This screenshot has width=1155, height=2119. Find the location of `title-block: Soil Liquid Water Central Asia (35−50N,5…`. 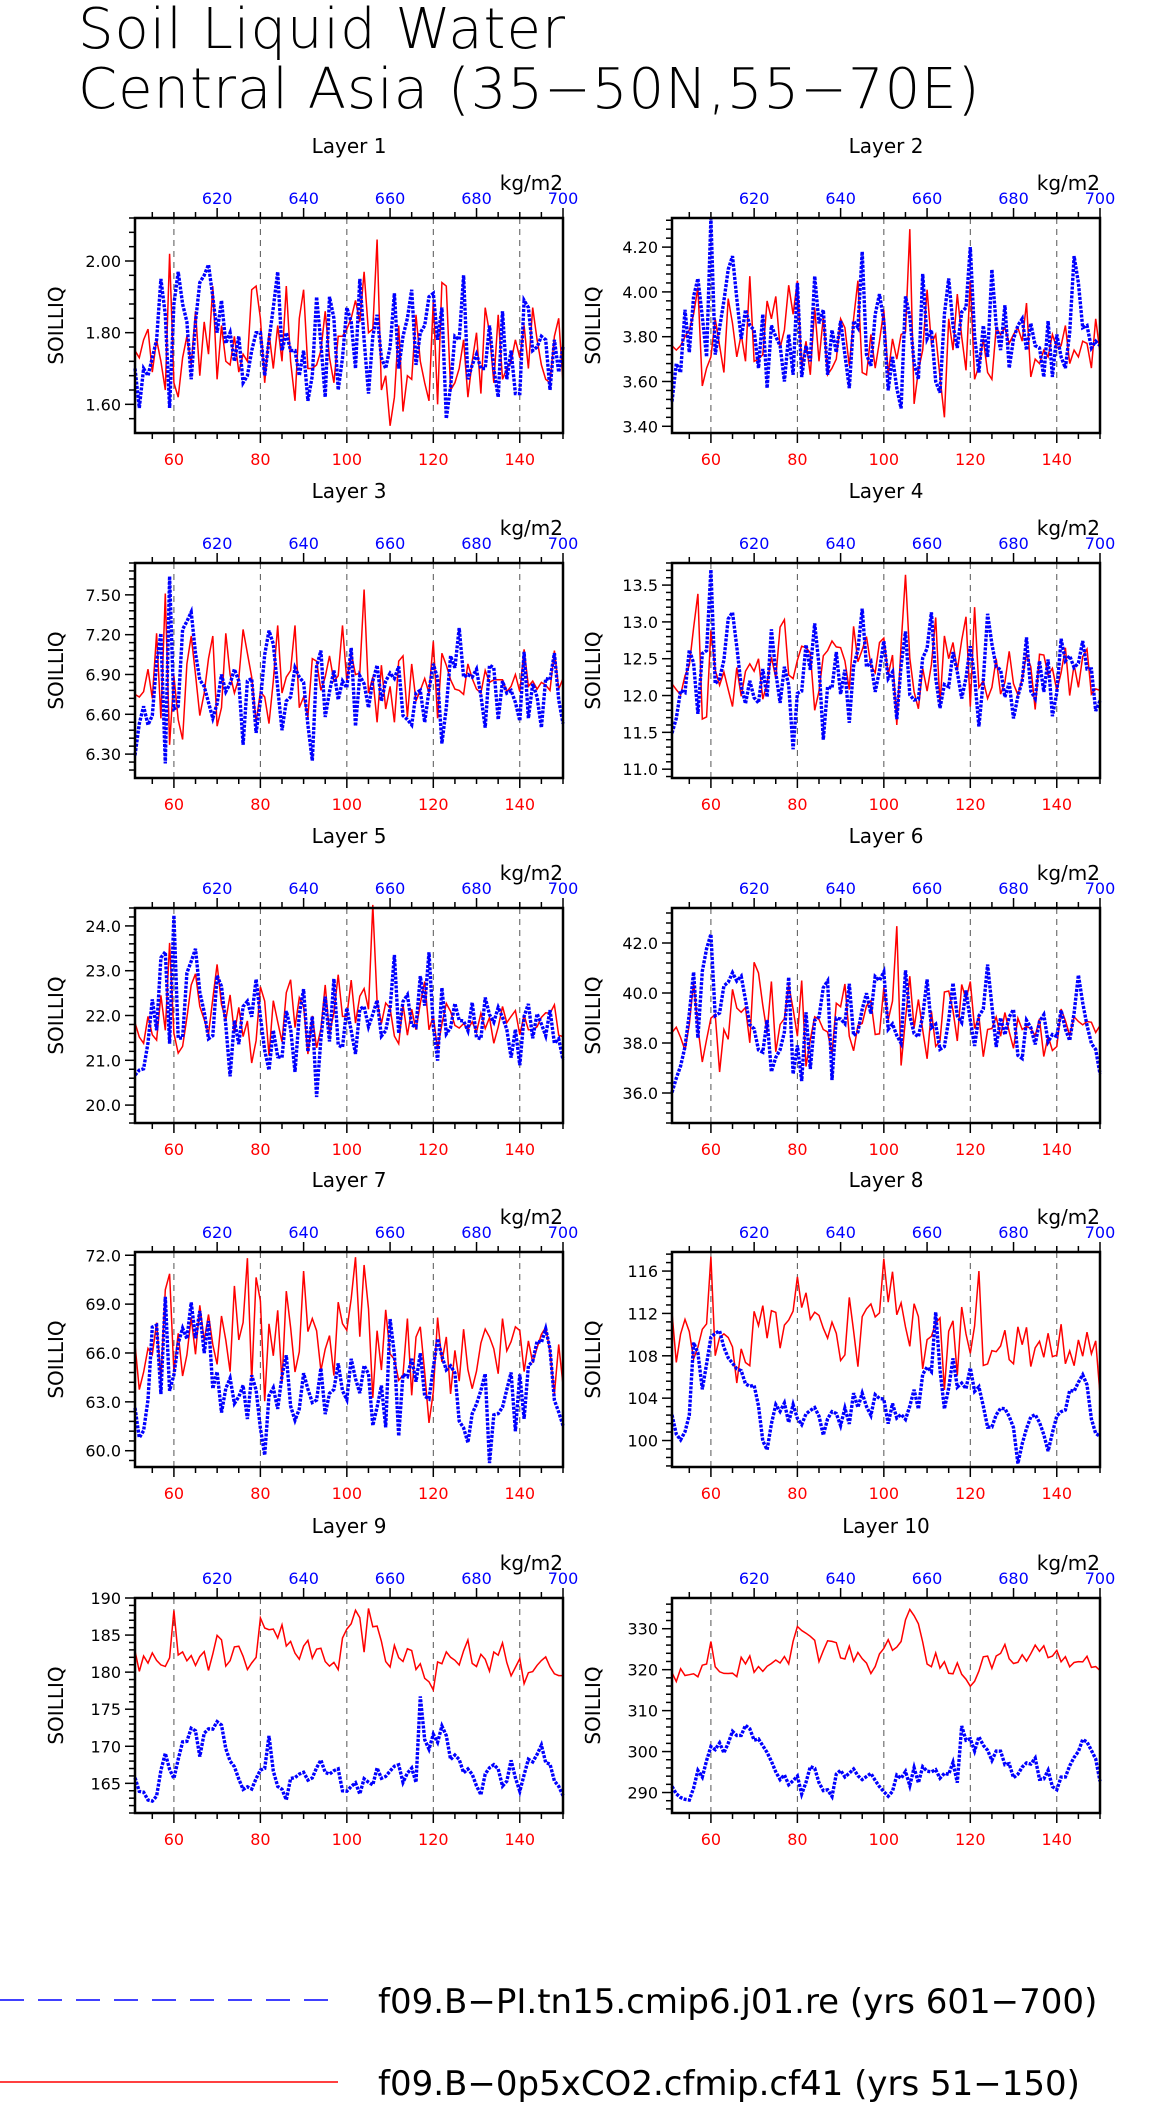

title-block: Soil Liquid Water Central Asia (35−50N,5… is located at coordinates (529, 60).